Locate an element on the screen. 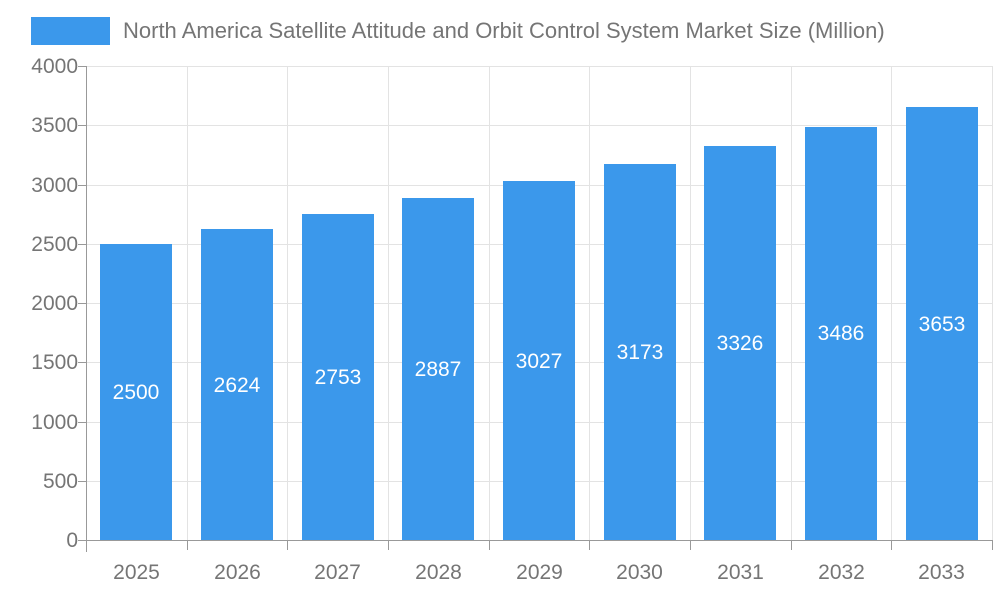  y-axis-label: 2000 is located at coordinates (54, 303).